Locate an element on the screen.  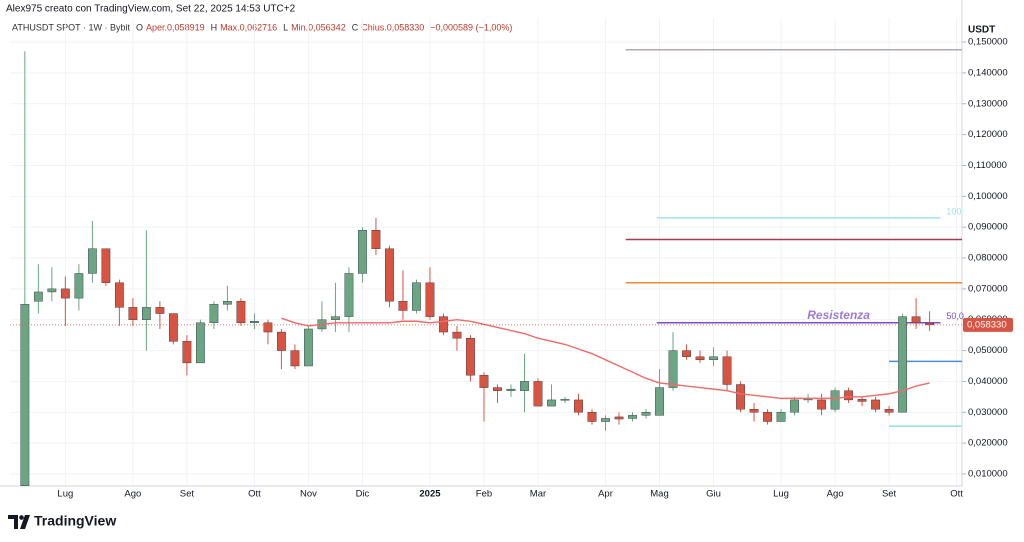
y-tick-label: 0,140000 is located at coordinates (988, 72).